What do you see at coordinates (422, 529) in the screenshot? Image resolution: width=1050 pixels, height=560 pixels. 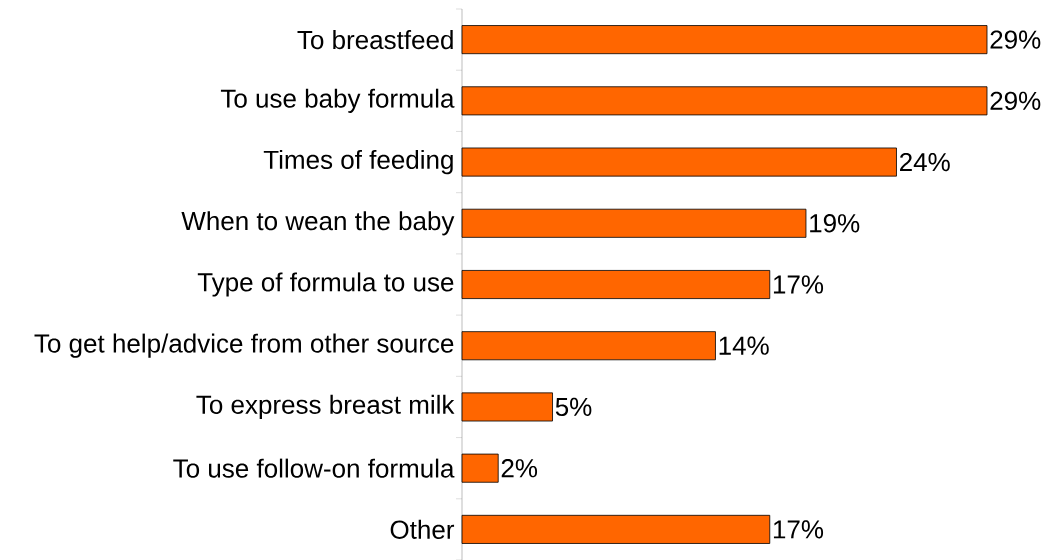 I see `y-tick-label: Other` at bounding box center [422, 529].